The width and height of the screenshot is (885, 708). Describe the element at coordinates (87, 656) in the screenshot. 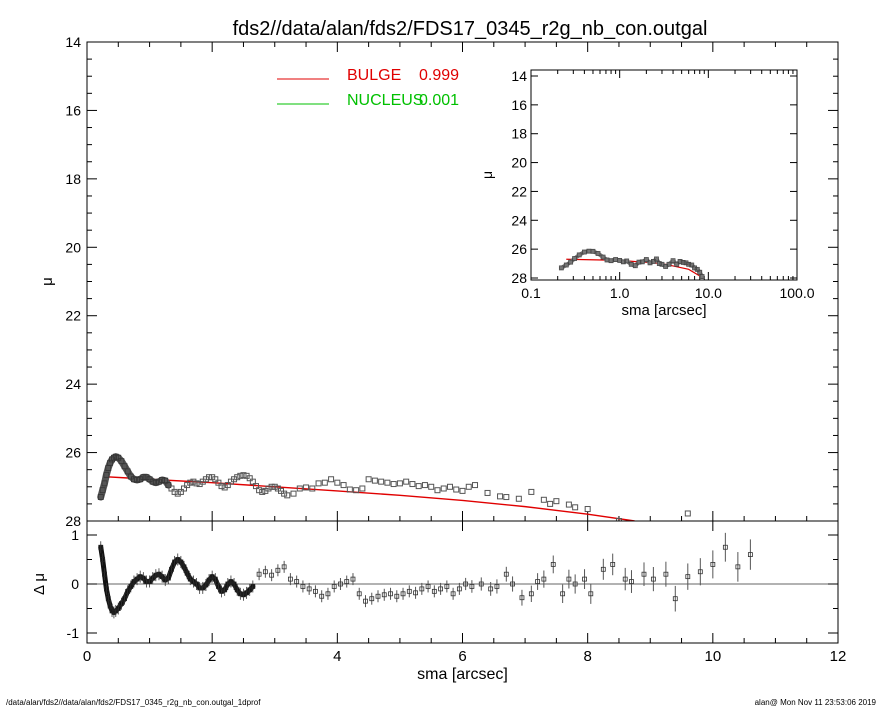

I see `residual-xtick-label: 0` at that location.